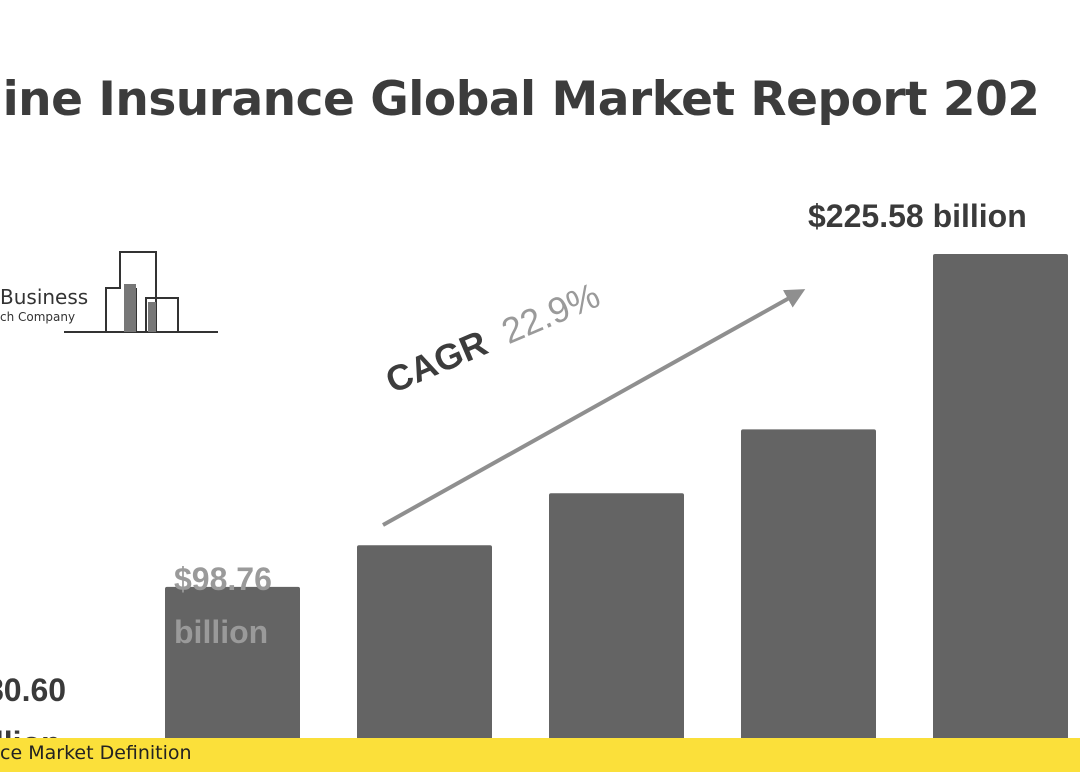 This screenshot has width=1080, height=772. I want to click on logo-name: Business, so click(44, 297).